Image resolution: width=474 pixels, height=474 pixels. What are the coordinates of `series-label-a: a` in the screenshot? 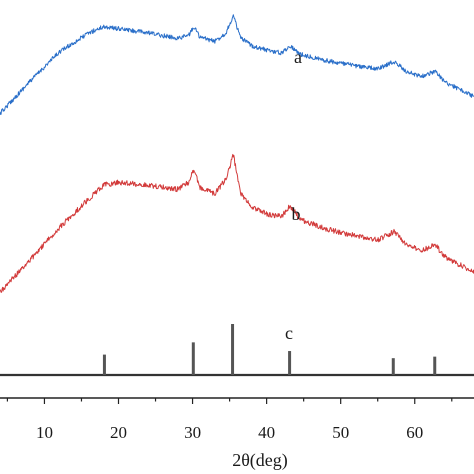 It's located at (298, 57).